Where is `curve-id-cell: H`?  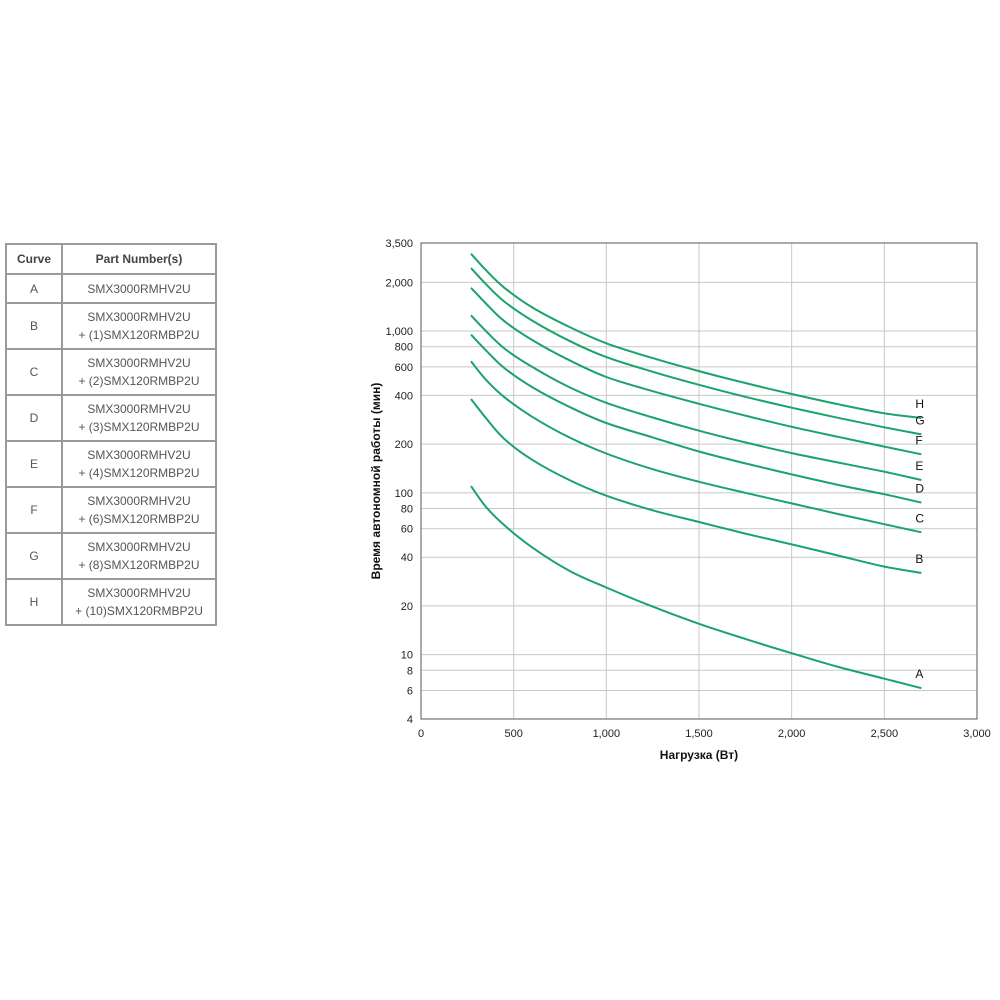 curve-id-cell: H is located at coordinates (34, 602).